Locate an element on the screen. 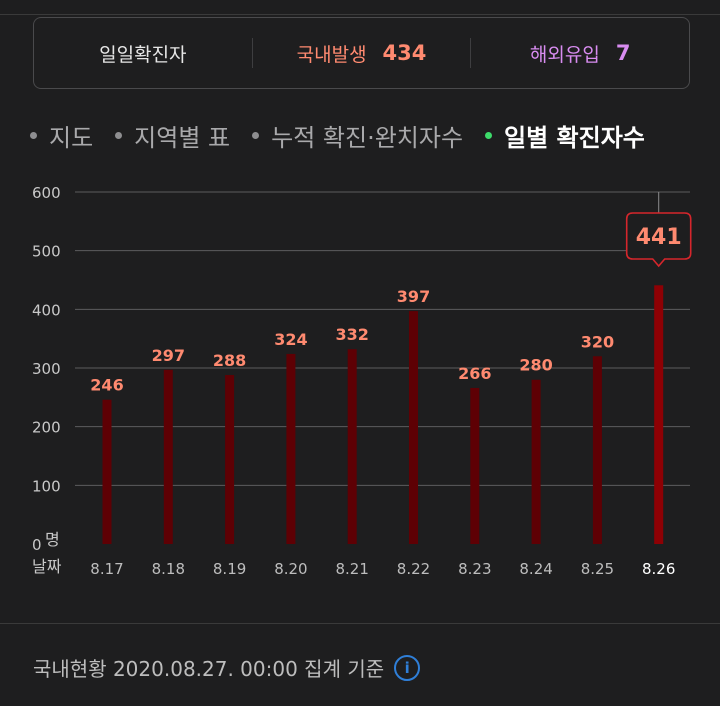  value-label: 324 is located at coordinates (290, 339).